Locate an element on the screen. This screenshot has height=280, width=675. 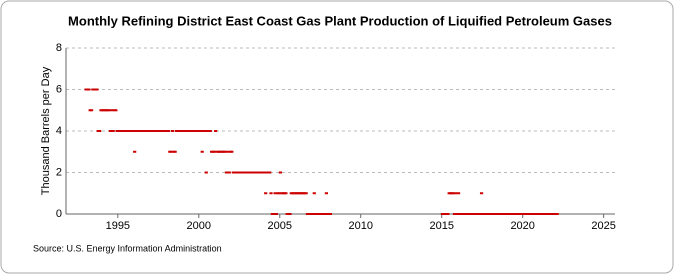
y-tick-label: 4 is located at coordinates (59, 131).